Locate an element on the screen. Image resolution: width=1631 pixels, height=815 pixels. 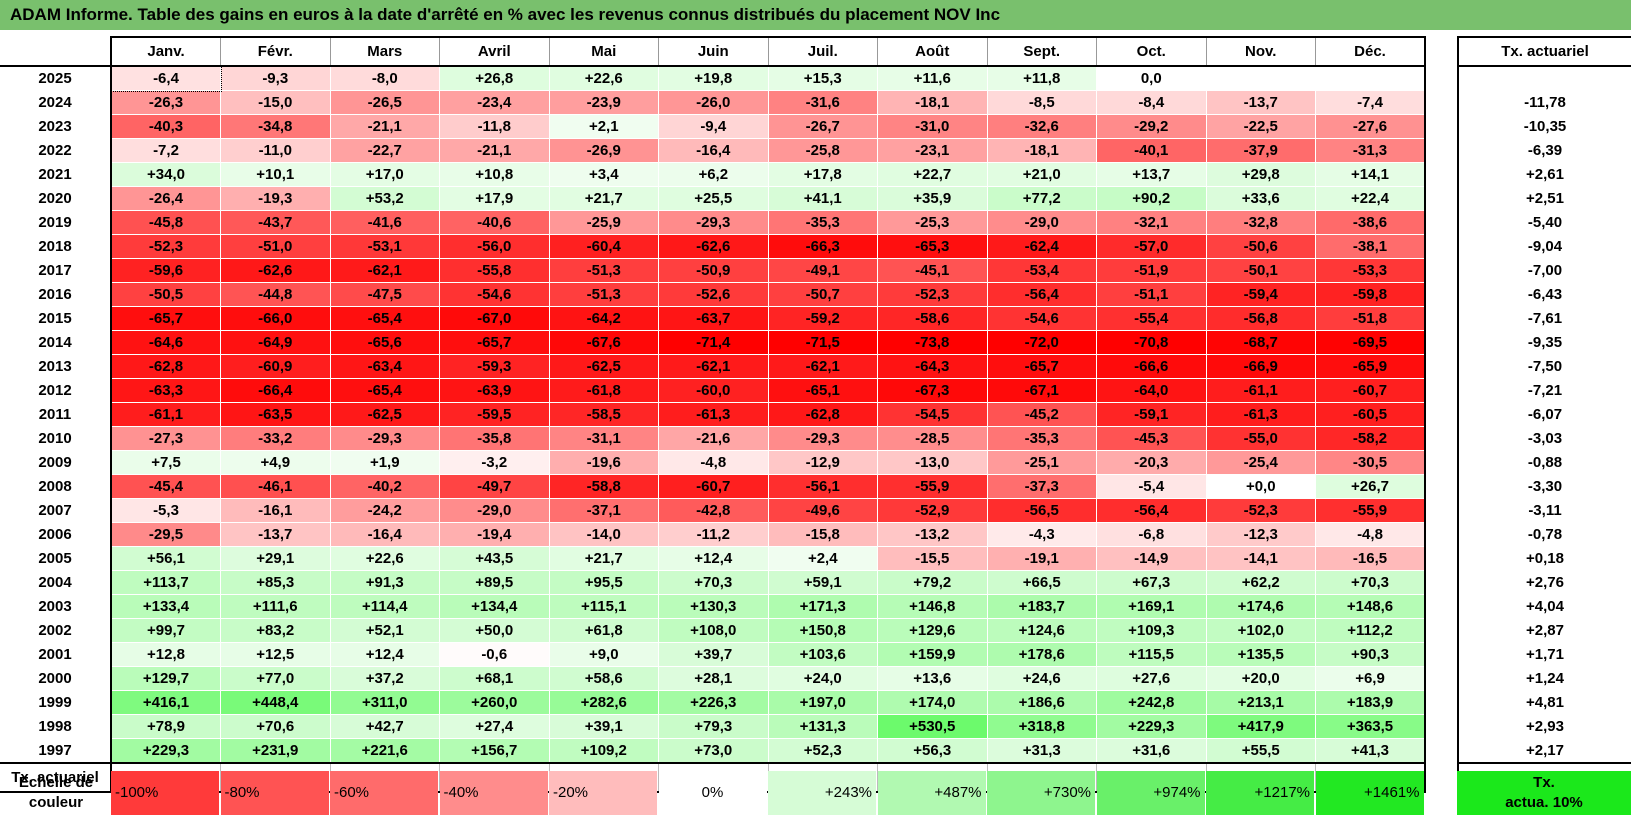
gain-cell: +78,9 is located at coordinates (165, 726).